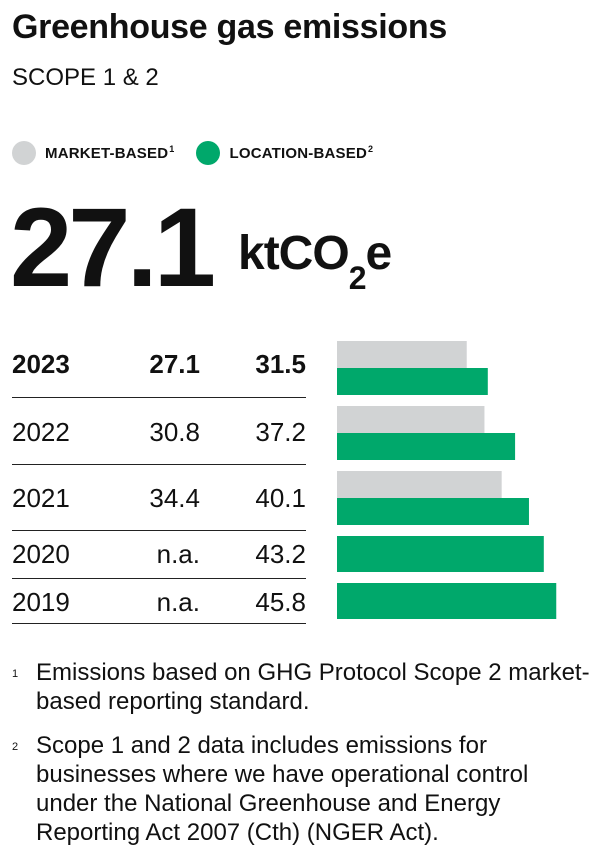 The image size is (614, 856). Describe the element at coordinates (280, 498) in the screenshot. I see `row-location-value: 40.1` at that location.